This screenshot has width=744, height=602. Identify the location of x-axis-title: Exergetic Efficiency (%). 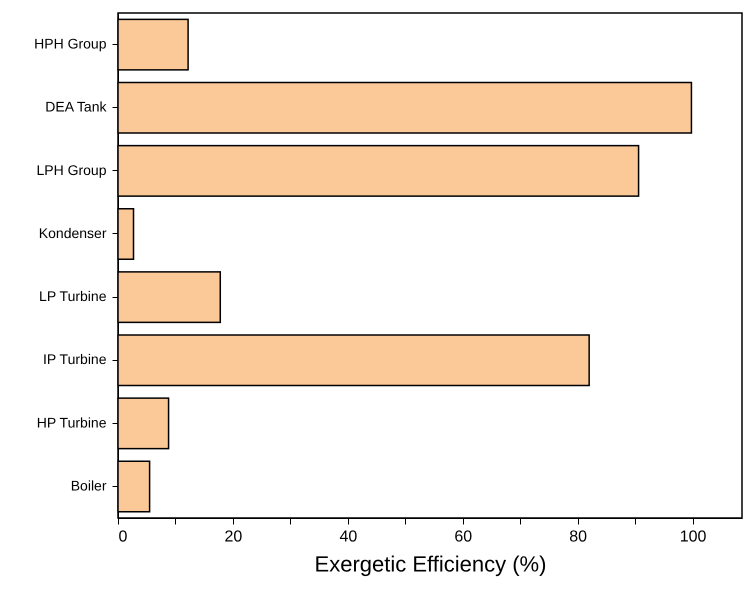
(430, 564).